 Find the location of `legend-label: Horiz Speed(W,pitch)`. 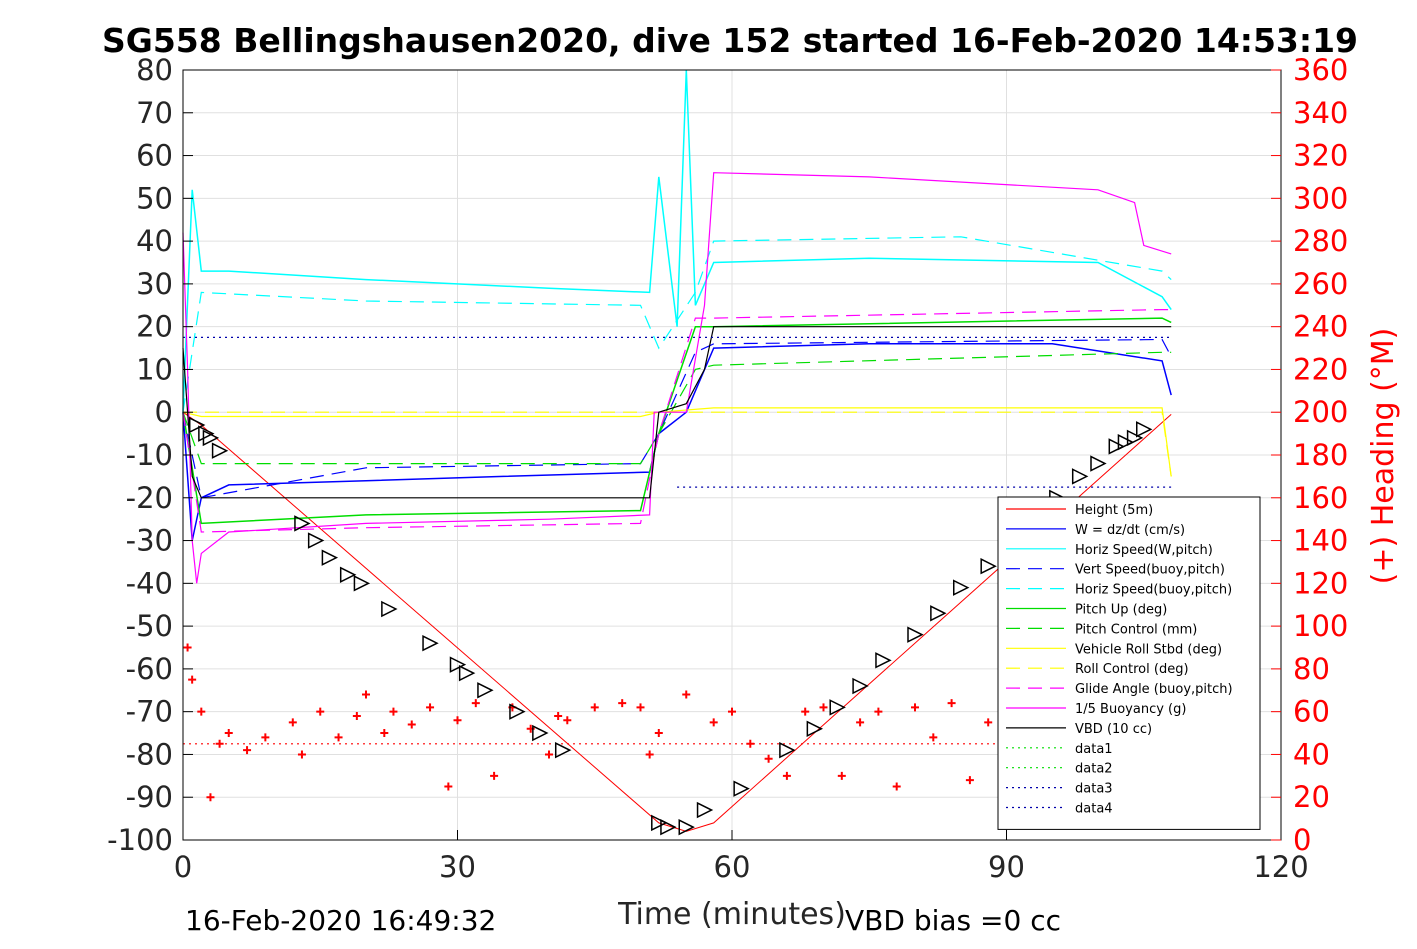

legend-label: Horiz Speed(W,pitch) is located at coordinates (1144, 550).